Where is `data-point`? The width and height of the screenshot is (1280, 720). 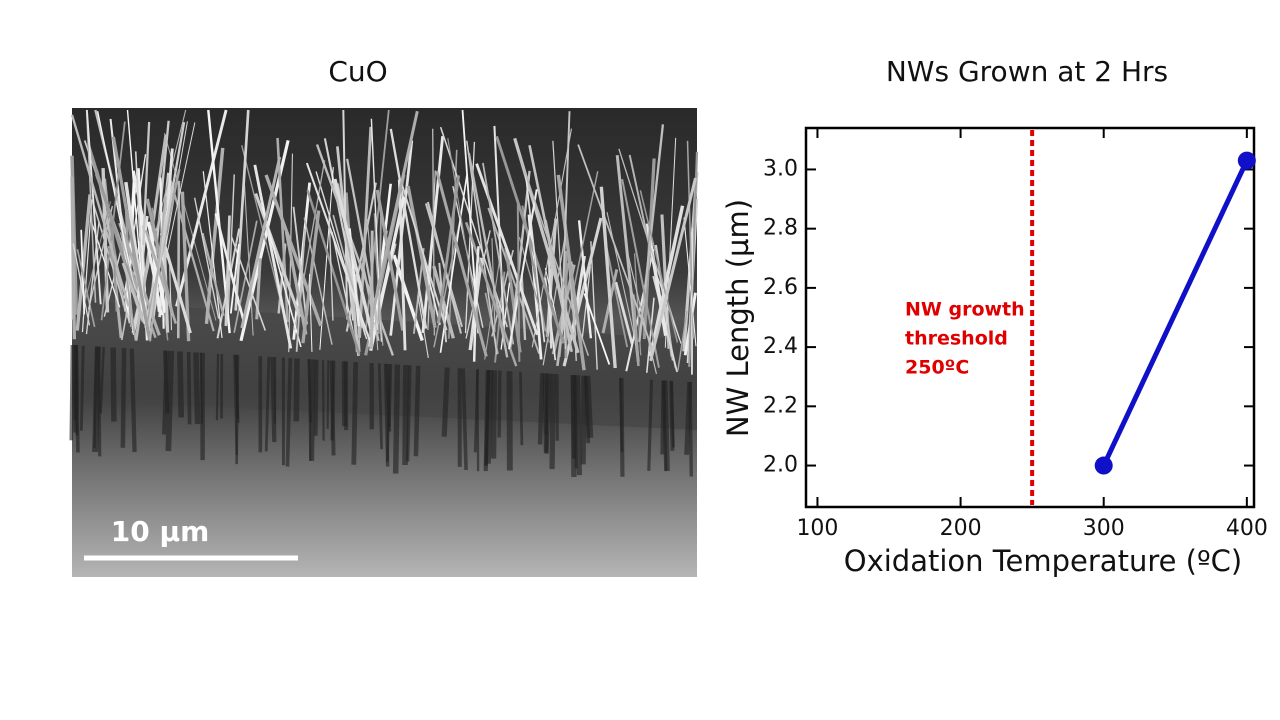
data-point is located at coordinates (1103, 465).